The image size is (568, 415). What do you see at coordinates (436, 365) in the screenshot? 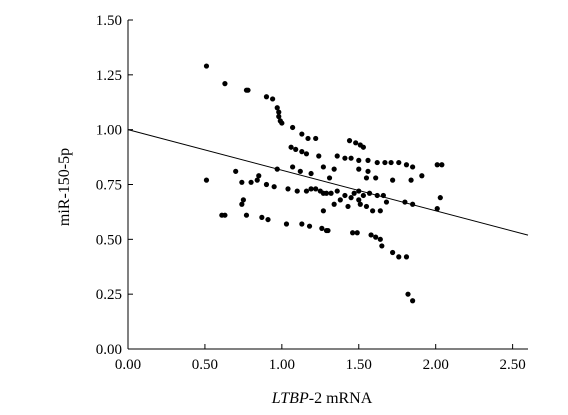
I see `x-tick-label: 2.00` at bounding box center [436, 365].